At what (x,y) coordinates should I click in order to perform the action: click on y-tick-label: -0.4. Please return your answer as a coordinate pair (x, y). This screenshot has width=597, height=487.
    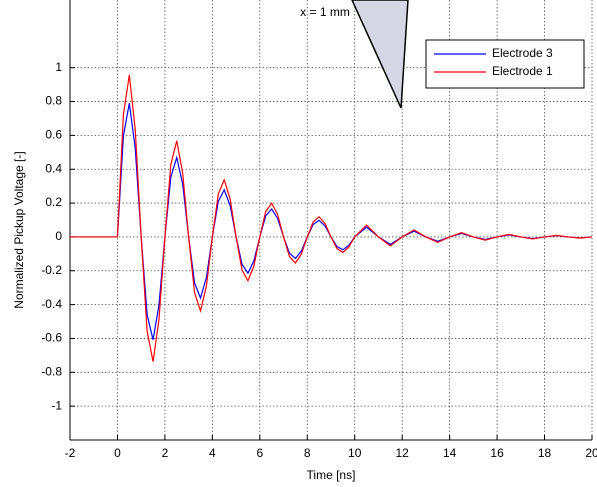
    Looking at the image, I should click on (51, 304).